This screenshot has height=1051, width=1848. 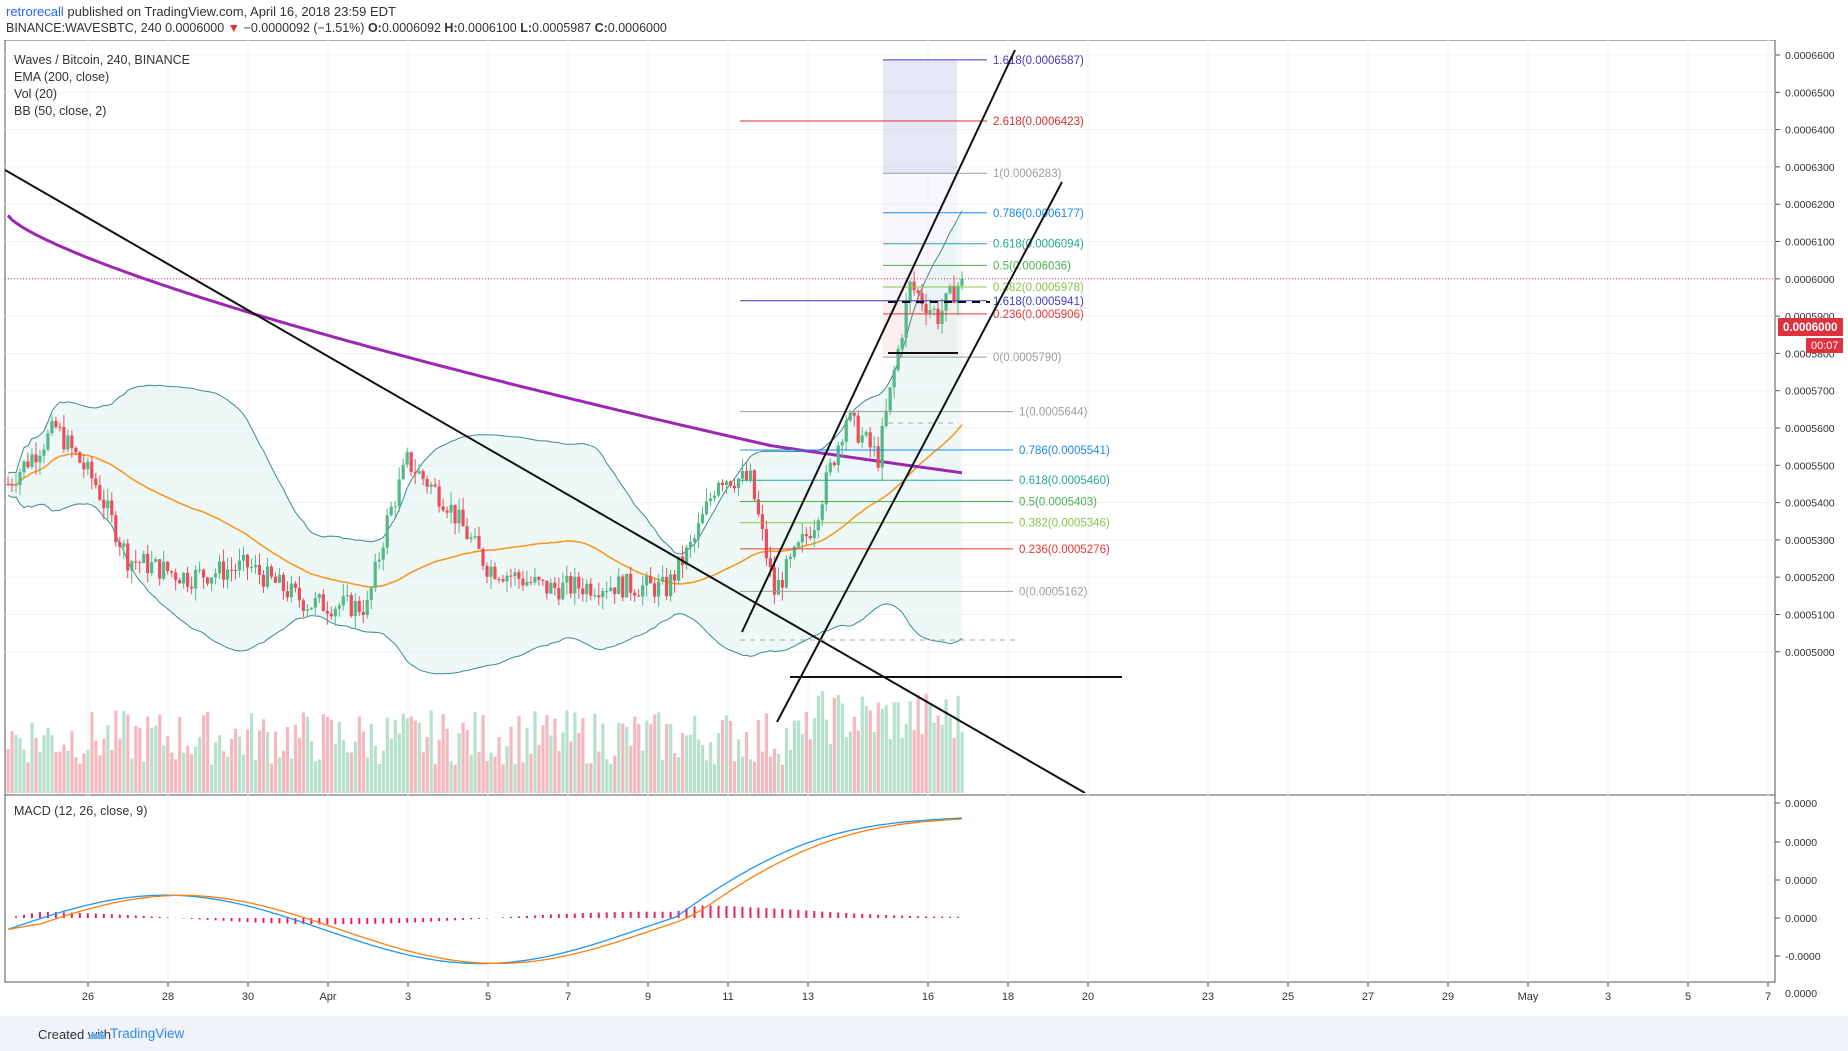 What do you see at coordinates (147, 1033) in the screenshot?
I see `tradingview-brand: TradingView` at bounding box center [147, 1033].